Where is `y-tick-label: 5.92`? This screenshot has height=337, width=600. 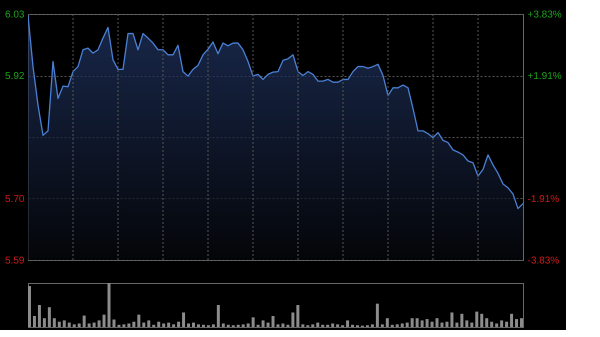
y-tick-label: 5.92 is located at coordinates (15, 76).